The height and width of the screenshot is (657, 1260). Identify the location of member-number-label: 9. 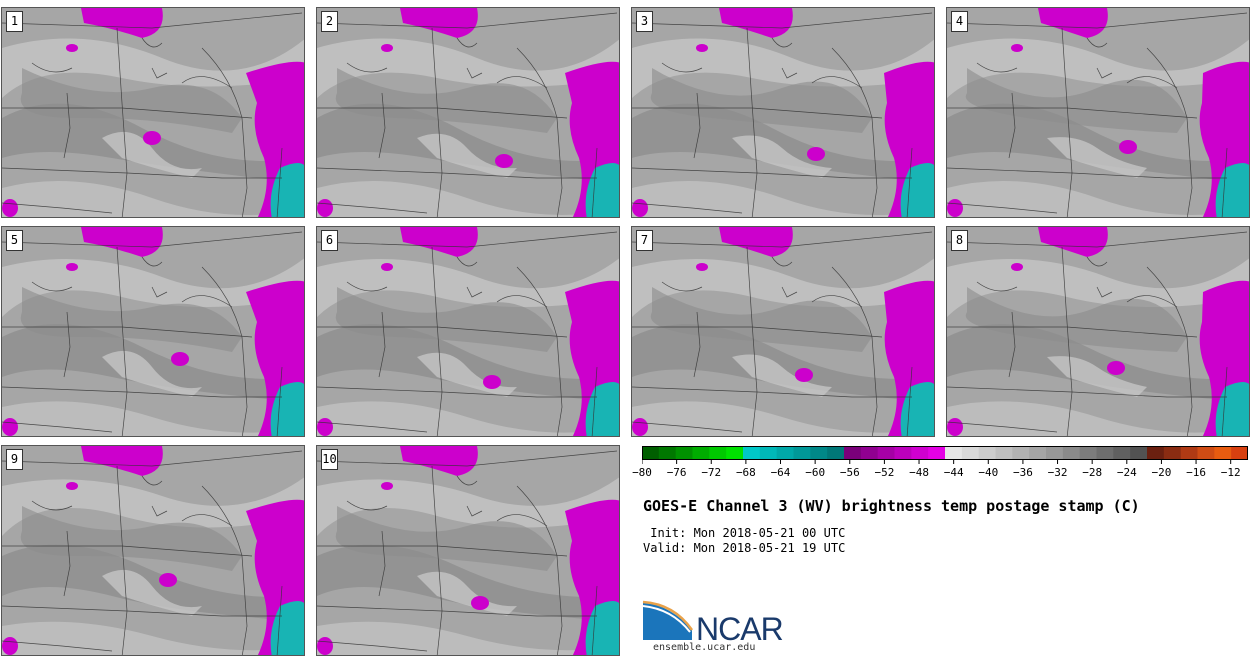
(14, 459).